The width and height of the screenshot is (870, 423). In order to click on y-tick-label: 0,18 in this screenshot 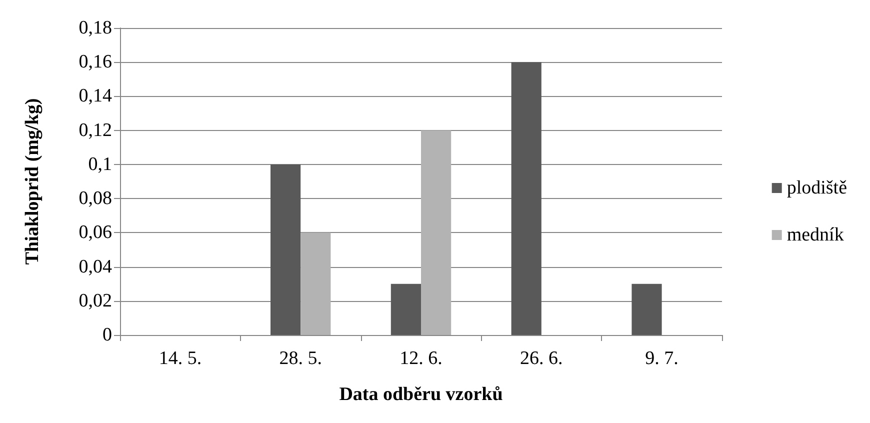, I will do `click(95, 28)`.